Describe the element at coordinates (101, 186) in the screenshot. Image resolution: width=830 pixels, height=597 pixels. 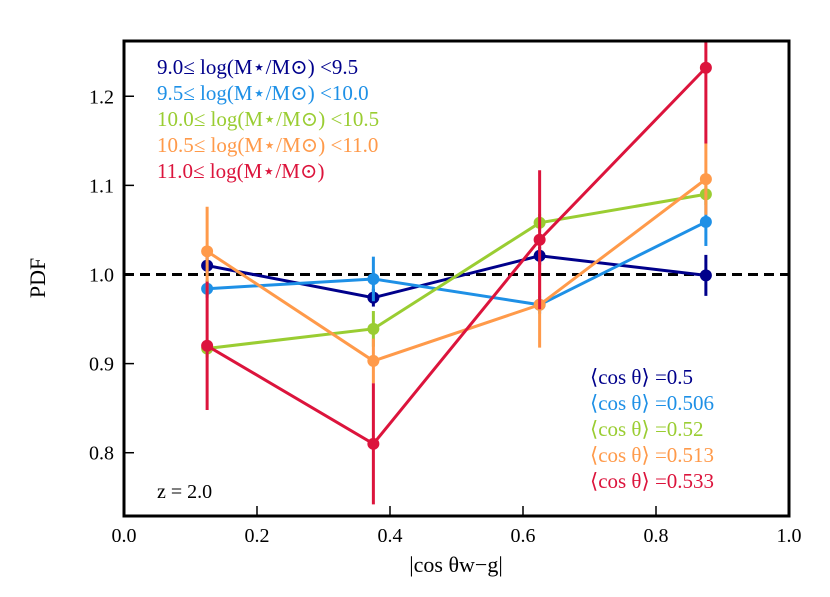
I see `y-tick-label: 1.1` at that location.